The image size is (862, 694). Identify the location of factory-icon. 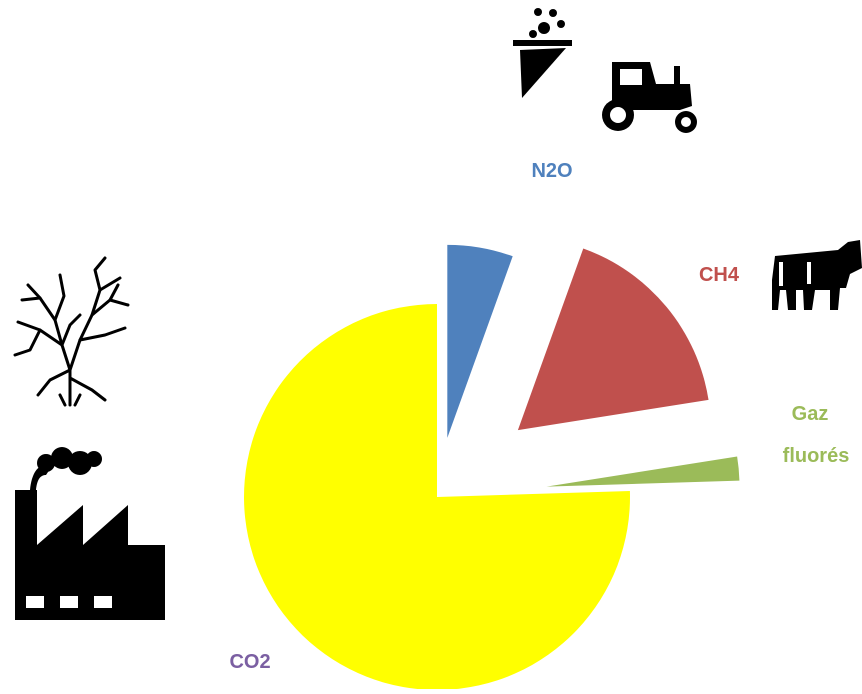
(90, 533).